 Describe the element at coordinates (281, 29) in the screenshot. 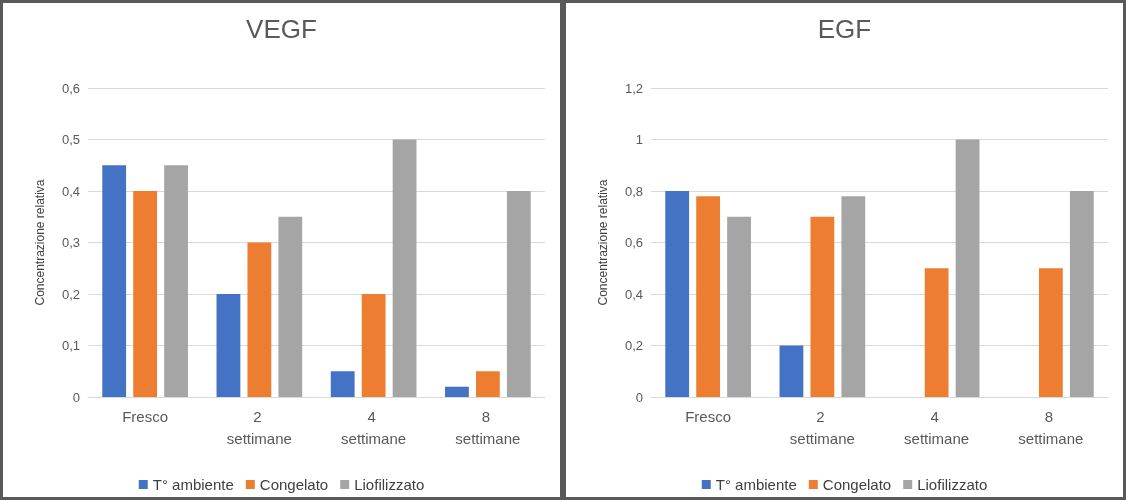

I see `chart-title: VEGF` at that location.